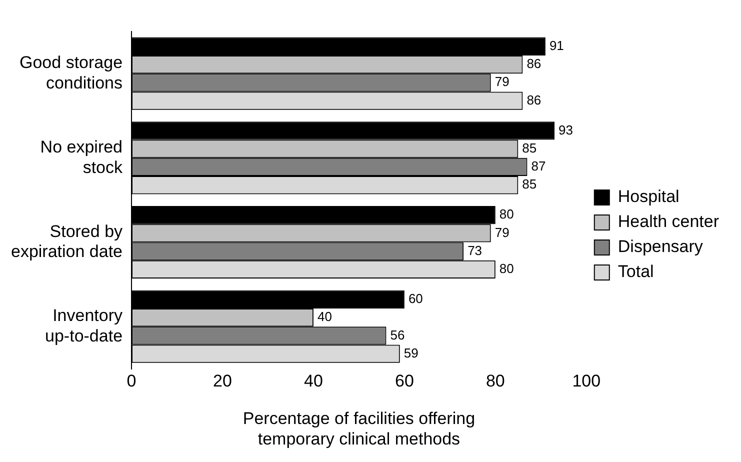 The image size is (741, 462). I want to click on x-tick-label: 20, so click(222, 381).